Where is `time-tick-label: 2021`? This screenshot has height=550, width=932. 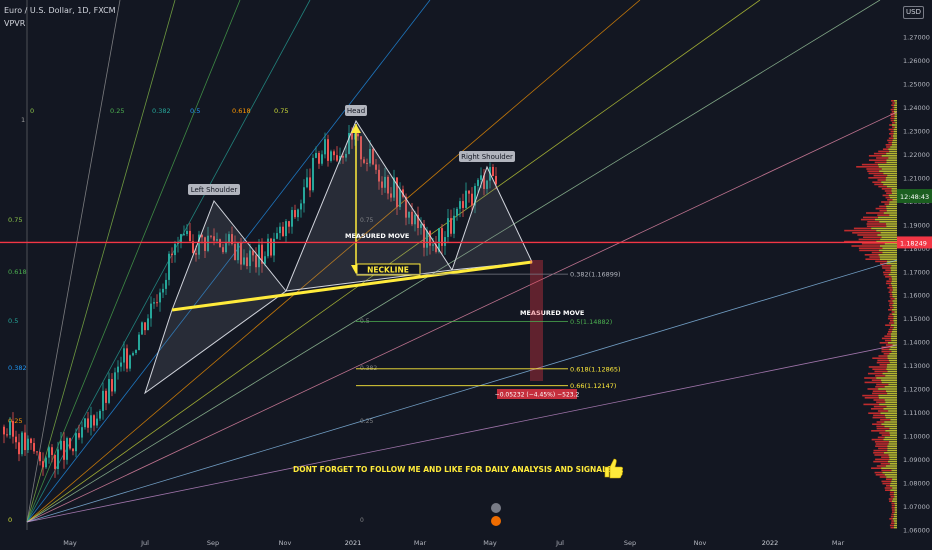
time-tick-label: 2021 is located at coordinates (353, 543).